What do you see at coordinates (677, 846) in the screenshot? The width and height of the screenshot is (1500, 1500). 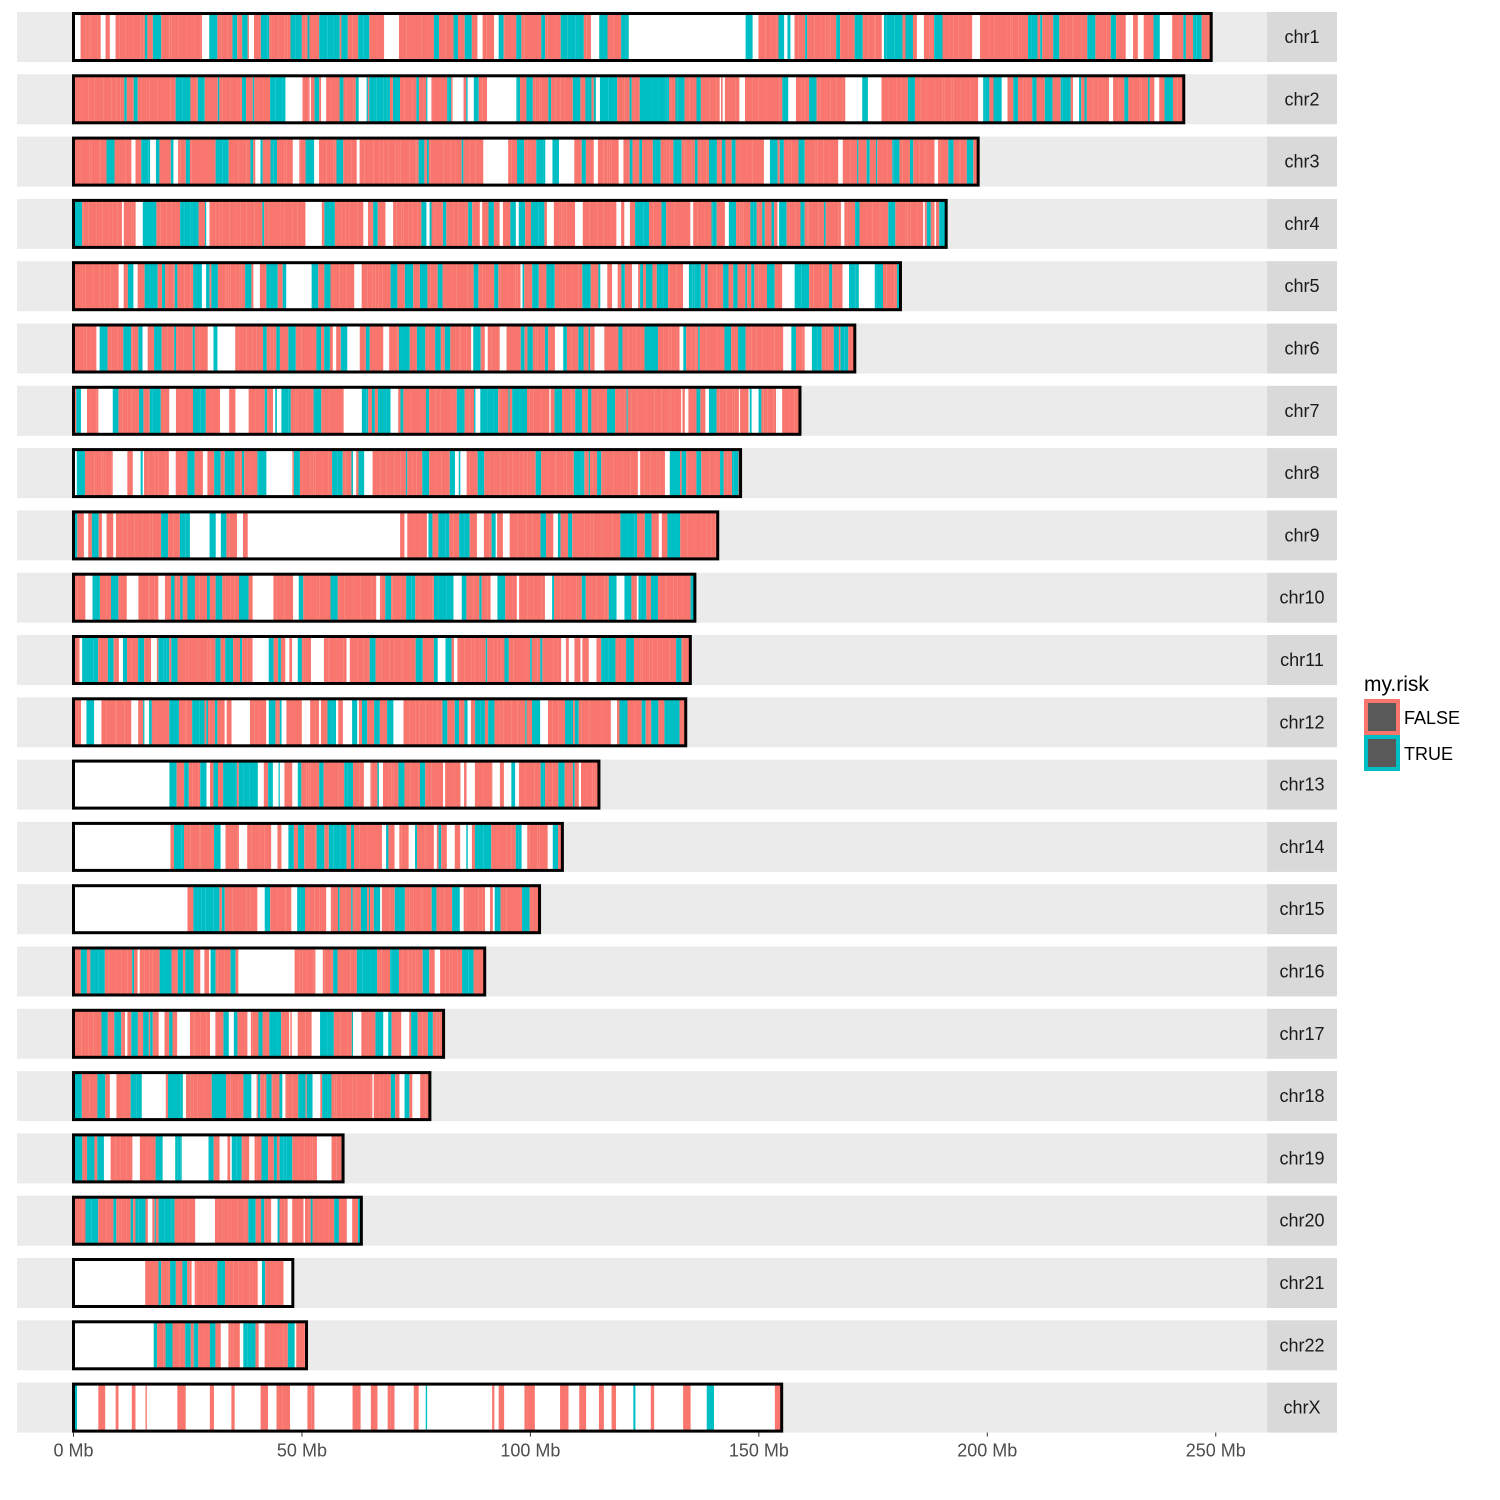 I see `chromosome-panel-chr14: chr14` at bounding box center [677, 846].